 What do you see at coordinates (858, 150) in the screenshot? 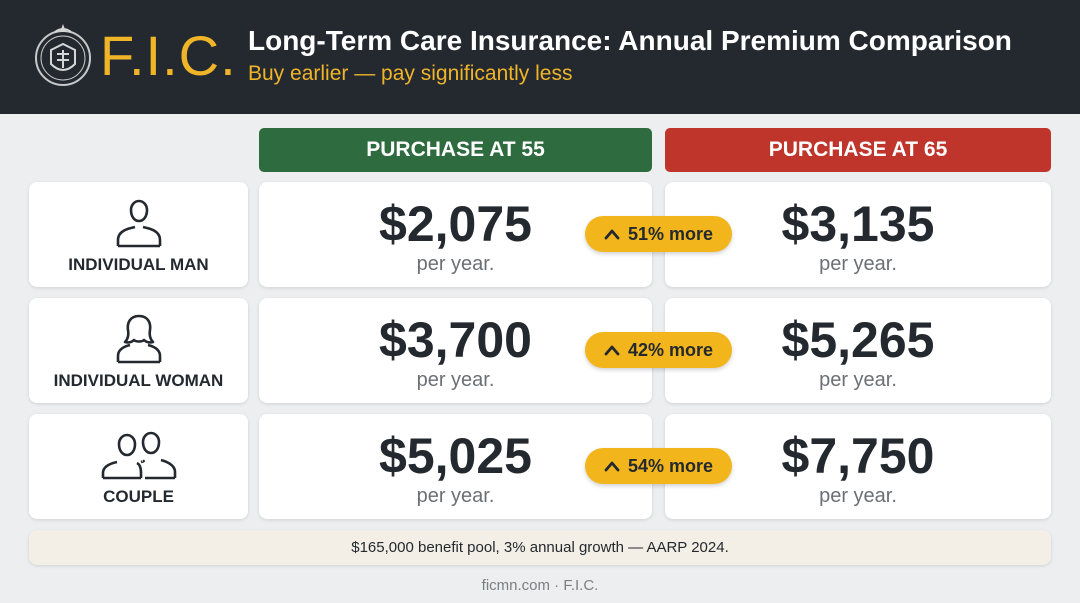
I see `column-header-age-65: PURCHASE AT 65` at bounding box center [858, 150].